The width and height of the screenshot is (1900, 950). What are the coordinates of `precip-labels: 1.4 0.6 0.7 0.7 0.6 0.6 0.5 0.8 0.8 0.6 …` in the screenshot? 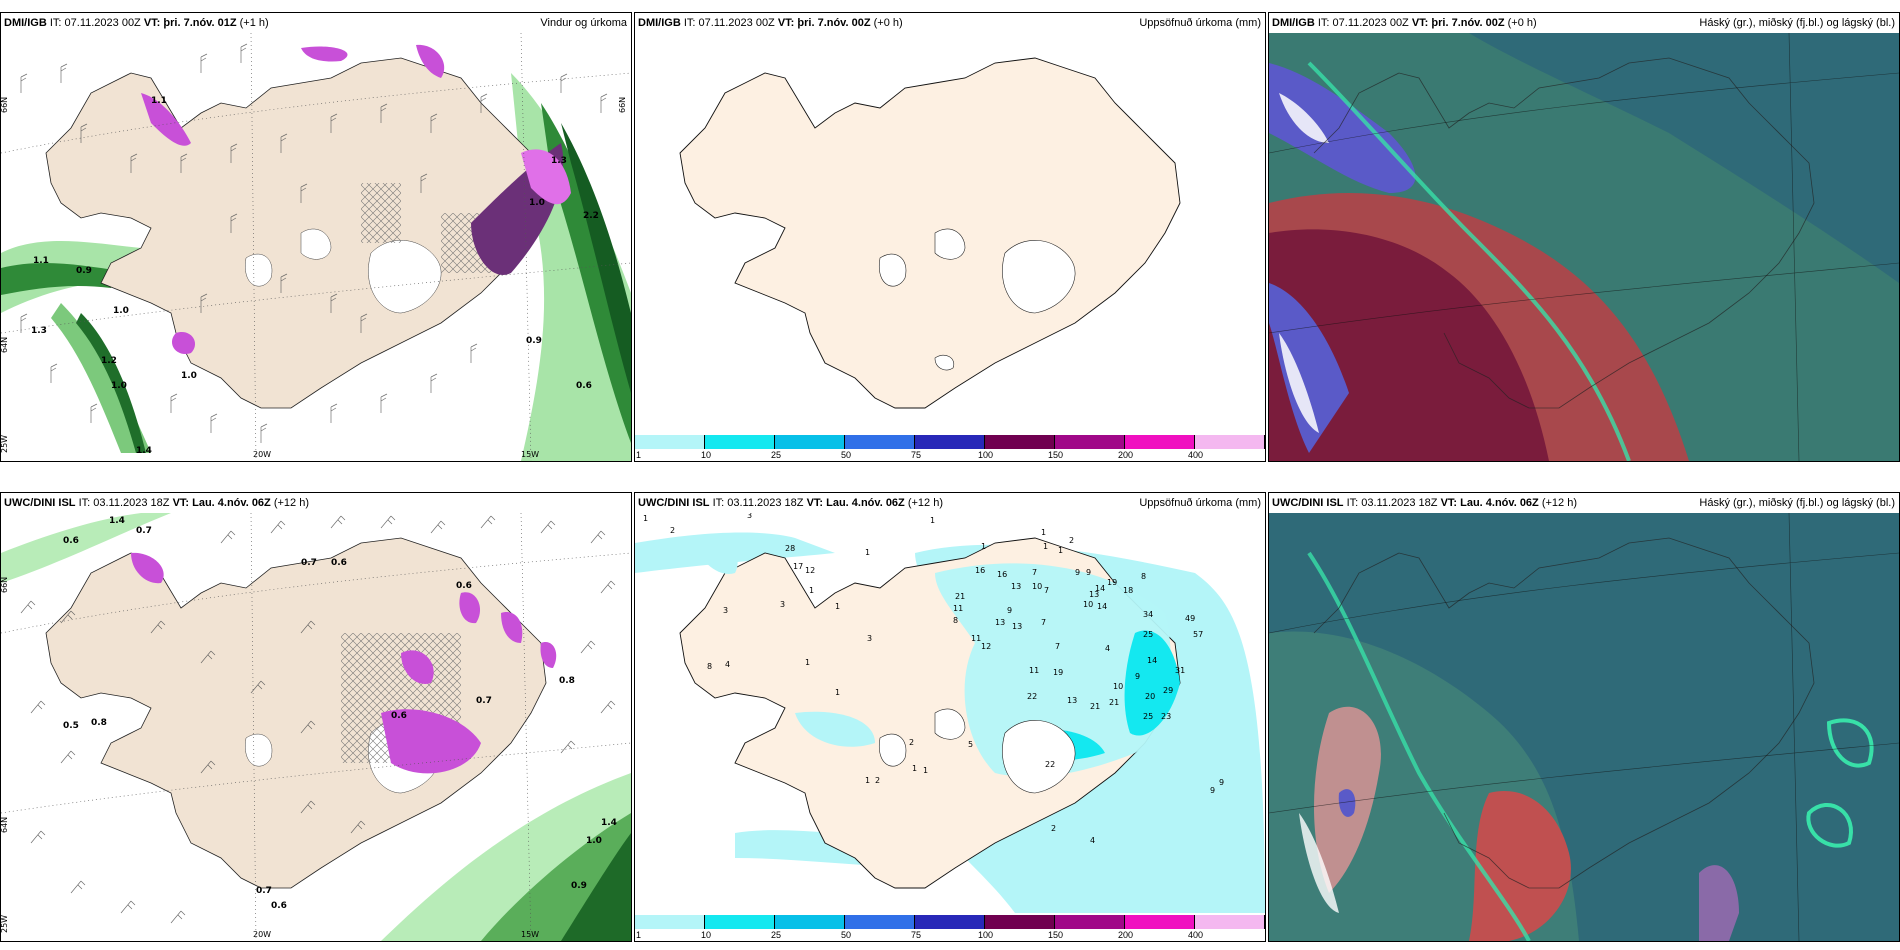 It's located at (340, 713).